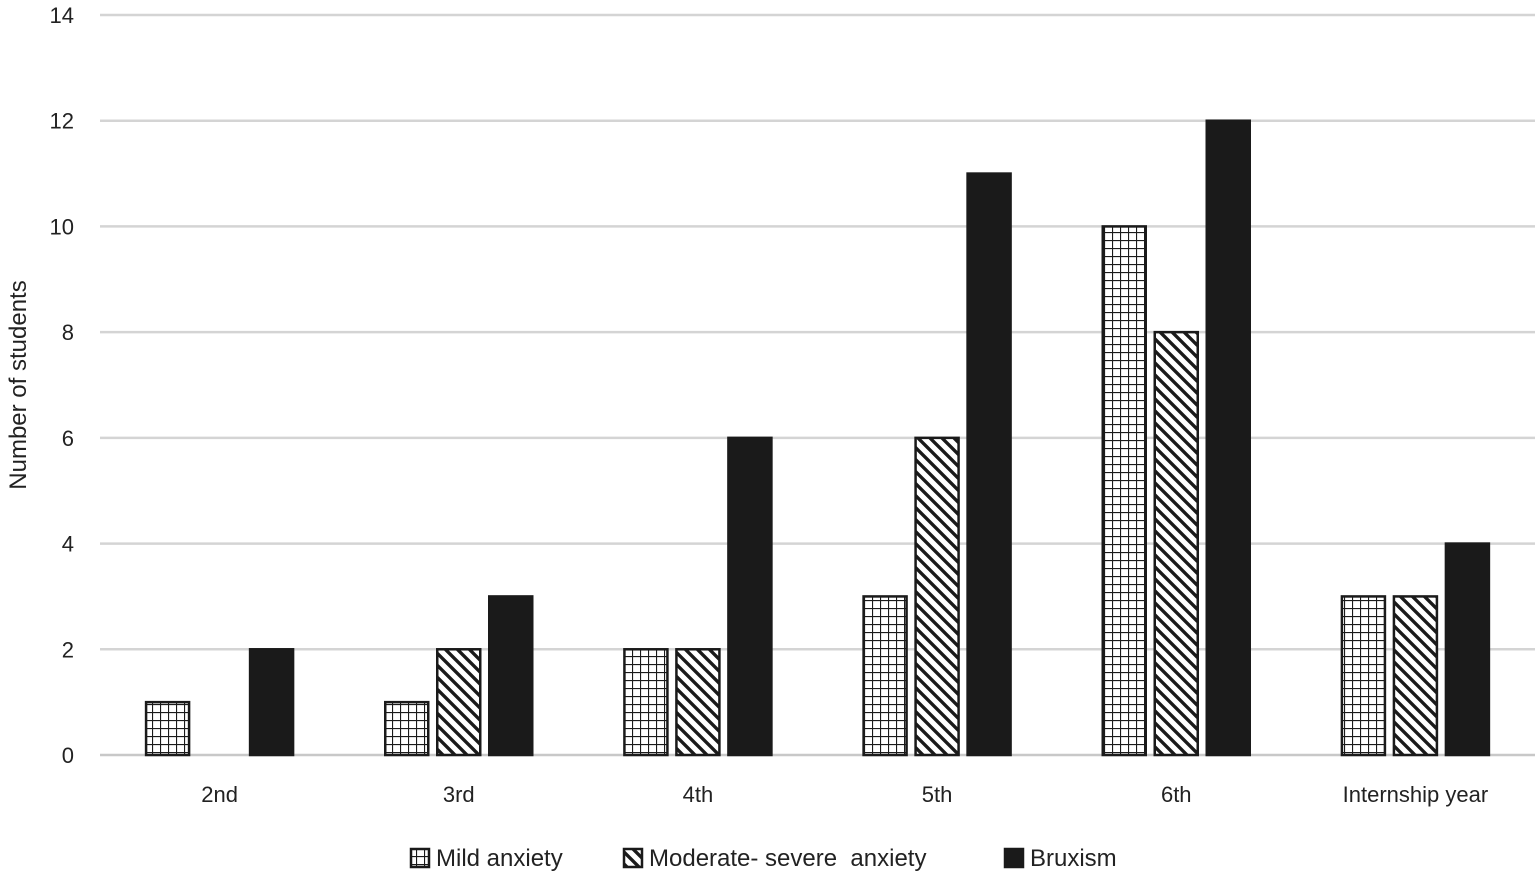 The image size is (1535, 877). I want to click on y-tick-label: 8, so click(68, 332).